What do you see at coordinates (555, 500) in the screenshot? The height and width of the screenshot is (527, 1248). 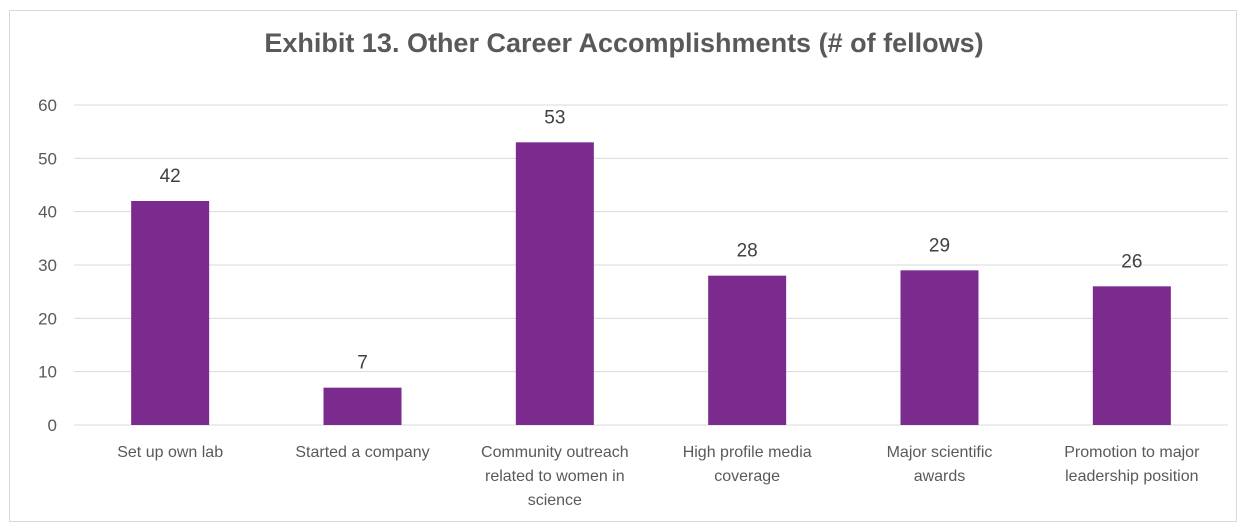 I see `x-tick-label: science` at bounding box center [555, 500].